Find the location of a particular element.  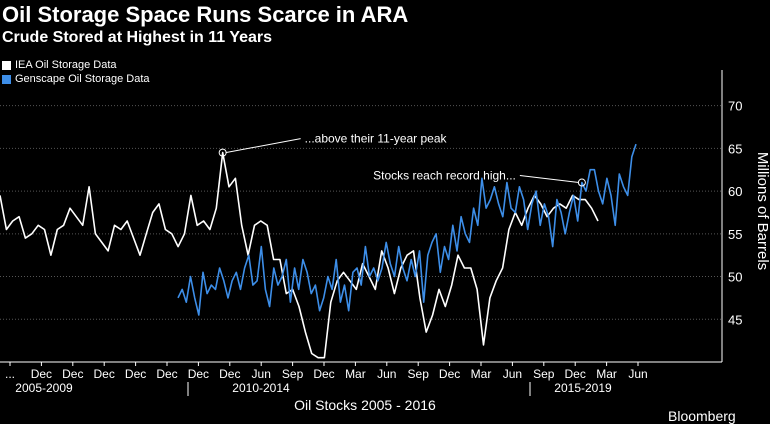

y-axis-title: Millions of Barrels is located at coordinates (762, 211).